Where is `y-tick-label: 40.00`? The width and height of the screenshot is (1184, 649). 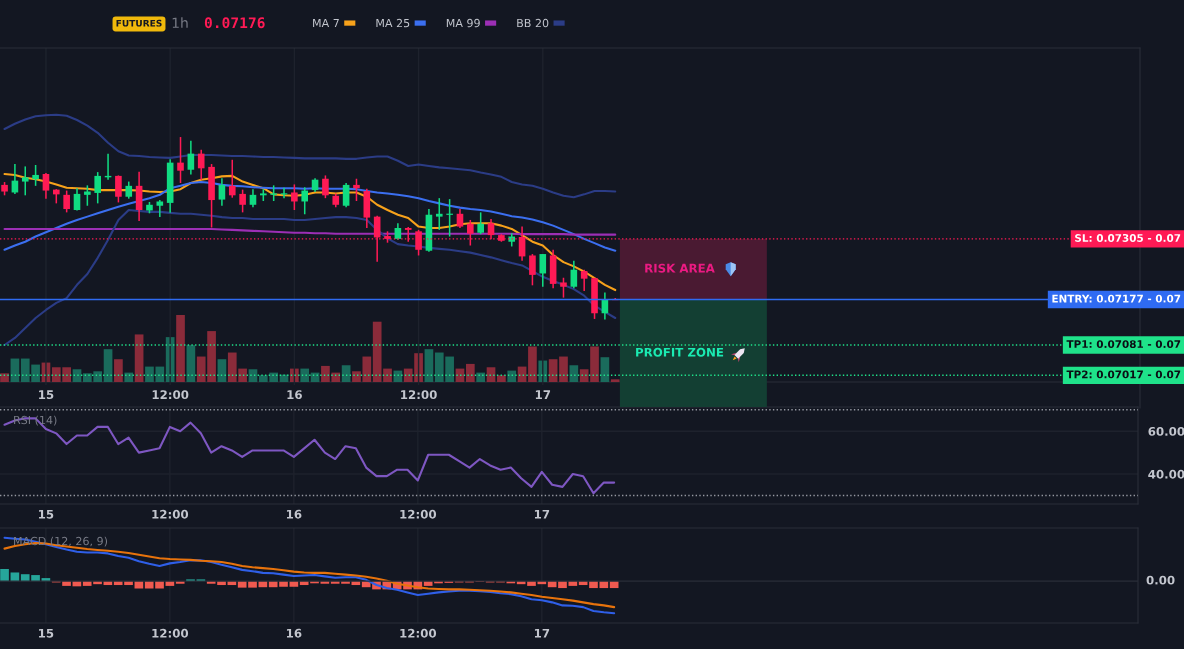
y-tick-label: 40.00 is located at coordinates (1166, 474).